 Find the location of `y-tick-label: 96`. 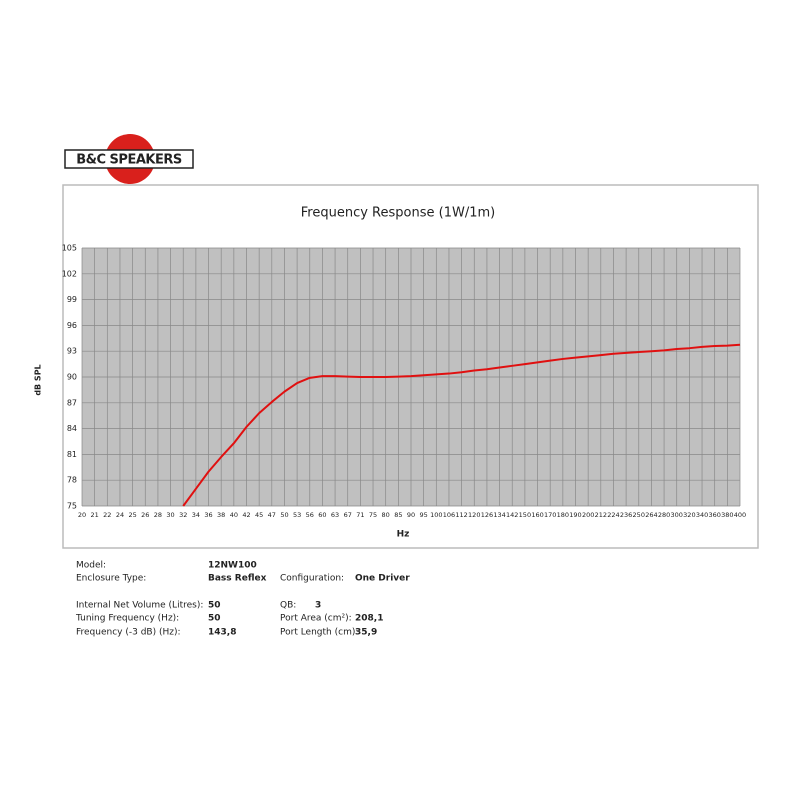

y-tick-label: 96 is located at coordinates (72, 325).